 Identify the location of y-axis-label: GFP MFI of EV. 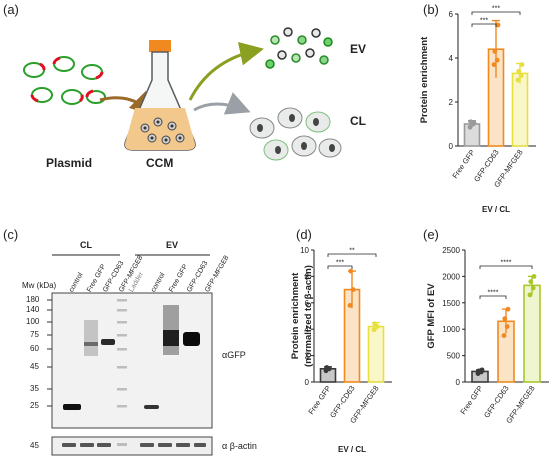
(431, 316).